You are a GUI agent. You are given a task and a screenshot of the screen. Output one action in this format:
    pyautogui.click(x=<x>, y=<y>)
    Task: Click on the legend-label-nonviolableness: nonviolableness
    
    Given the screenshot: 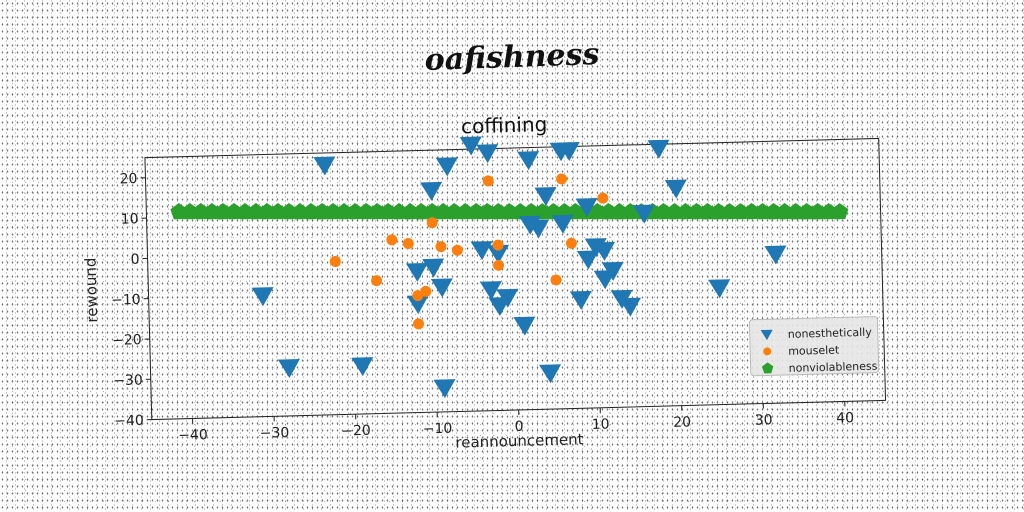 What is the action you would take?
    pyautogui.click(x=832, y=367)
    